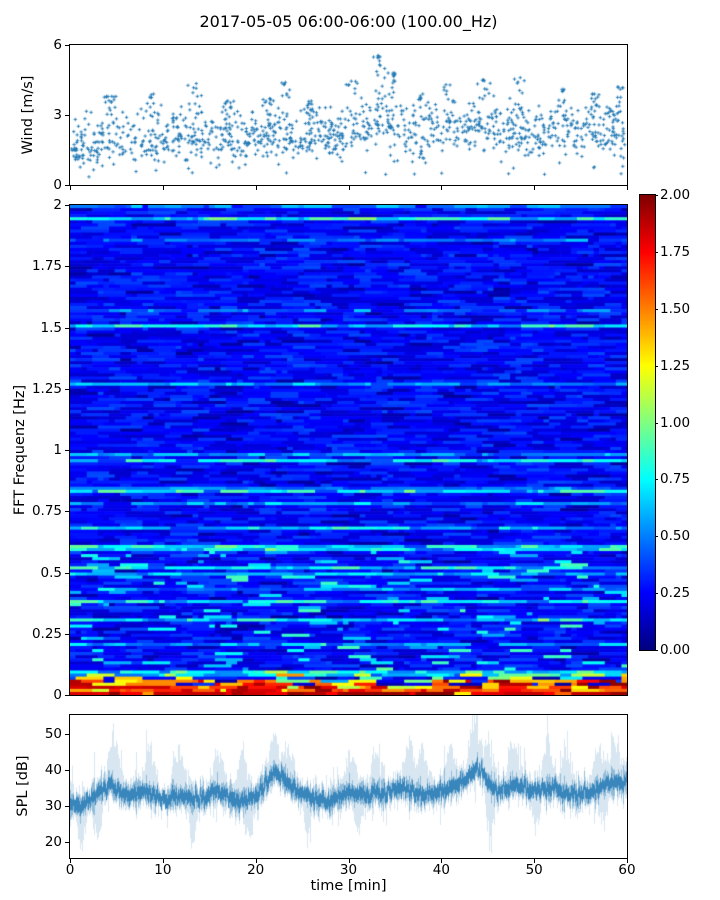  I want to click on spl-line-canvas, so click(348, 786).